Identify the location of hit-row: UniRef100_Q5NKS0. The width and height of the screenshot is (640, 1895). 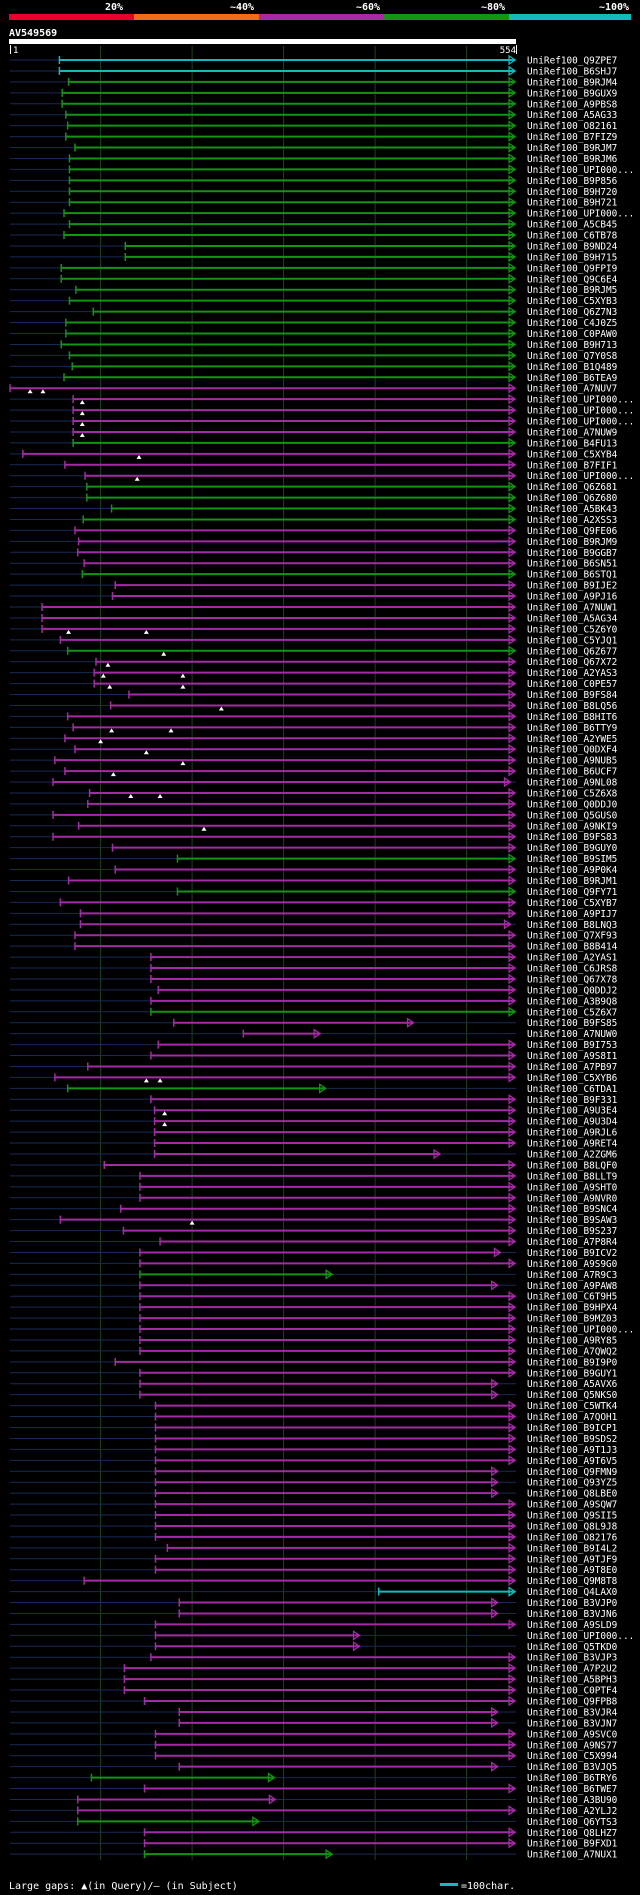
(314, 1395).